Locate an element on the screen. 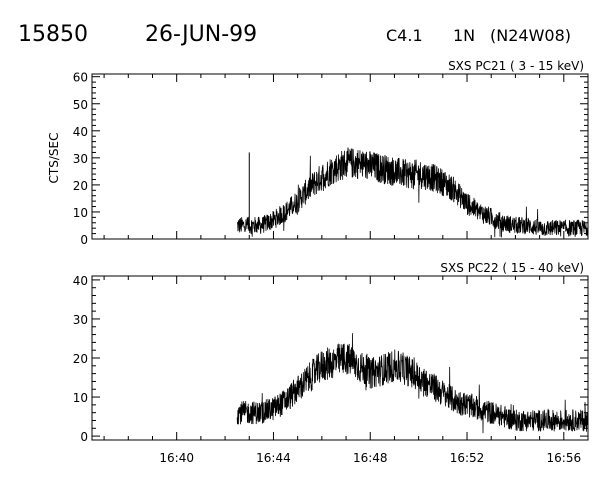 The width and height of the screenshot is (600, 480). y-axis-label: CTS/SEC is located at coordinates (54, 158).